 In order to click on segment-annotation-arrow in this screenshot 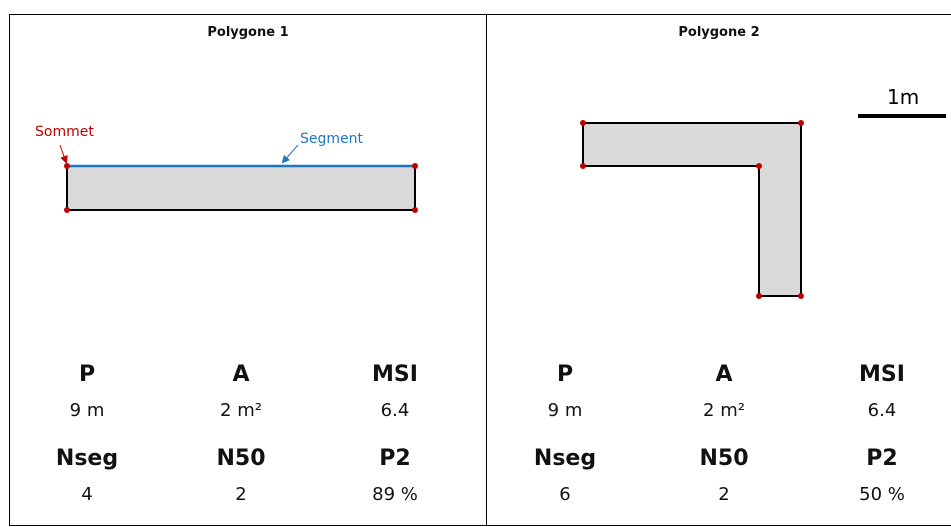, I will do `click(290, 154)`.